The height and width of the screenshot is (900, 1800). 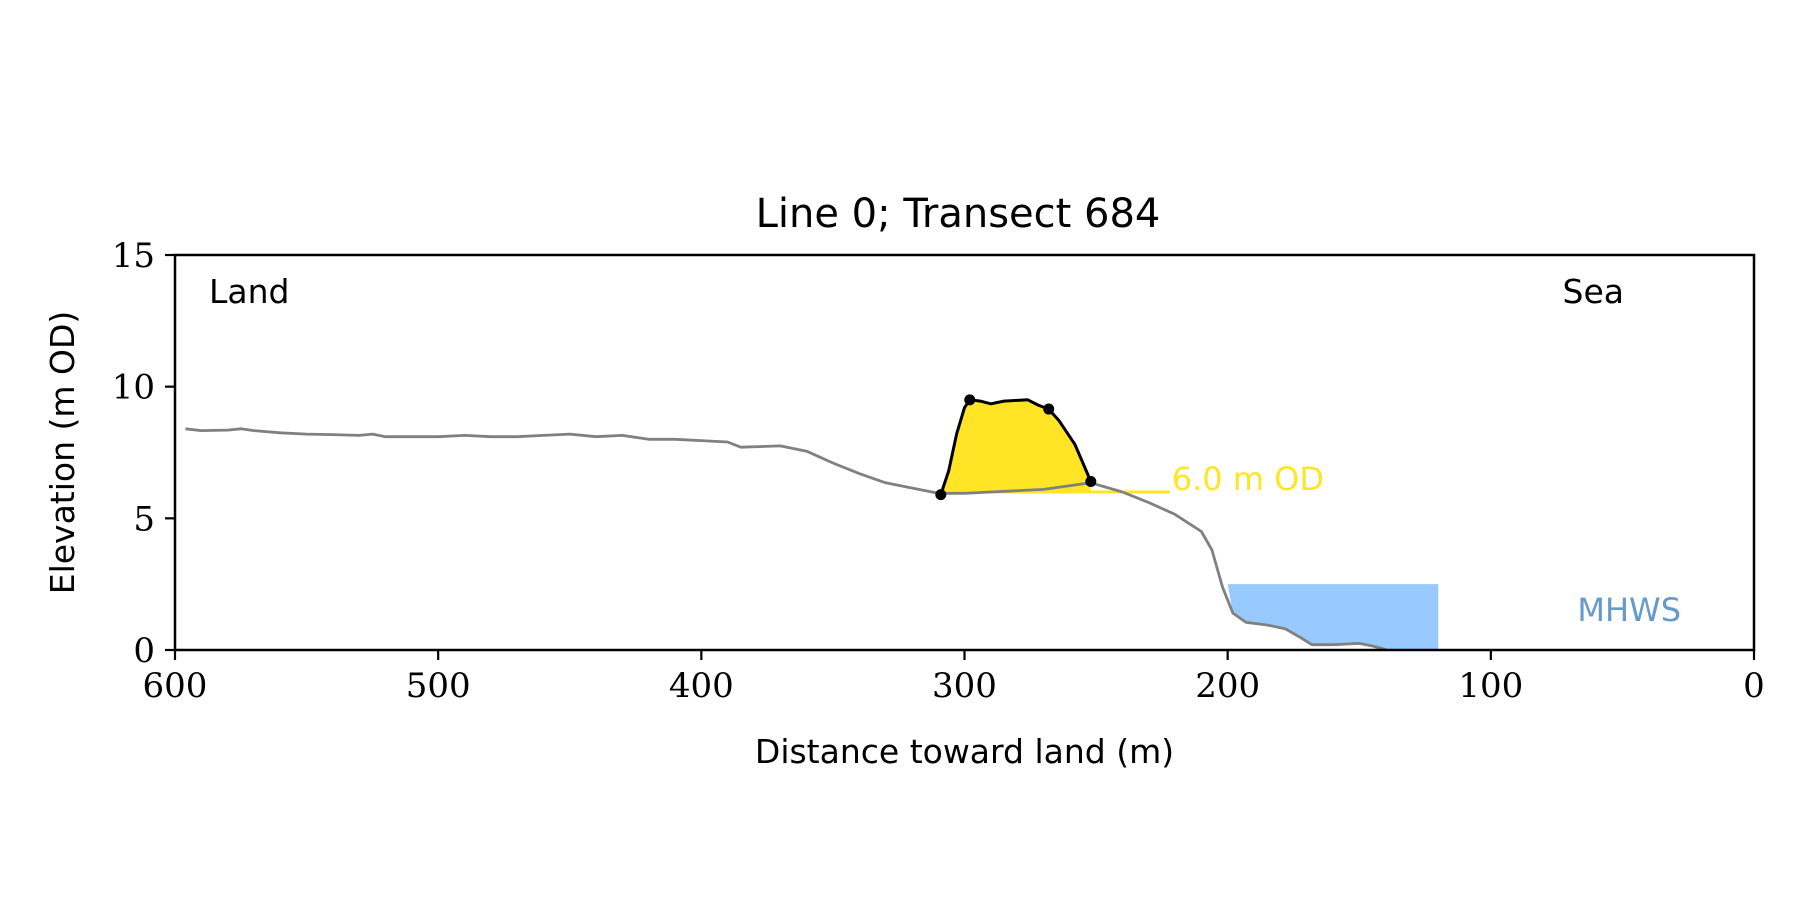 What do you see at coordinates (133, 388) in the screenshot?
I see `y-tick-label: 10` at bounding box center [133, 388].